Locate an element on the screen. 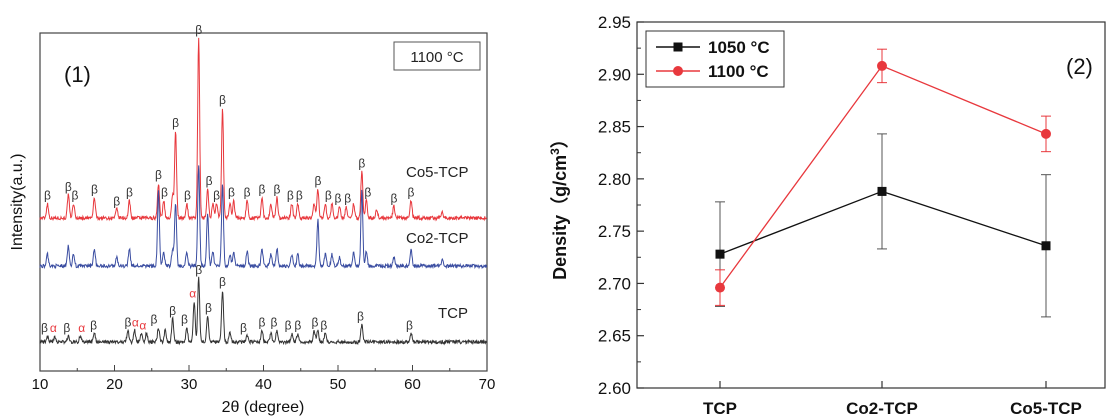 The width and height of the screenshot is (1118, 420). xrd-x-axis-label: 2θ (degree) is located at coordinates (263, 407).